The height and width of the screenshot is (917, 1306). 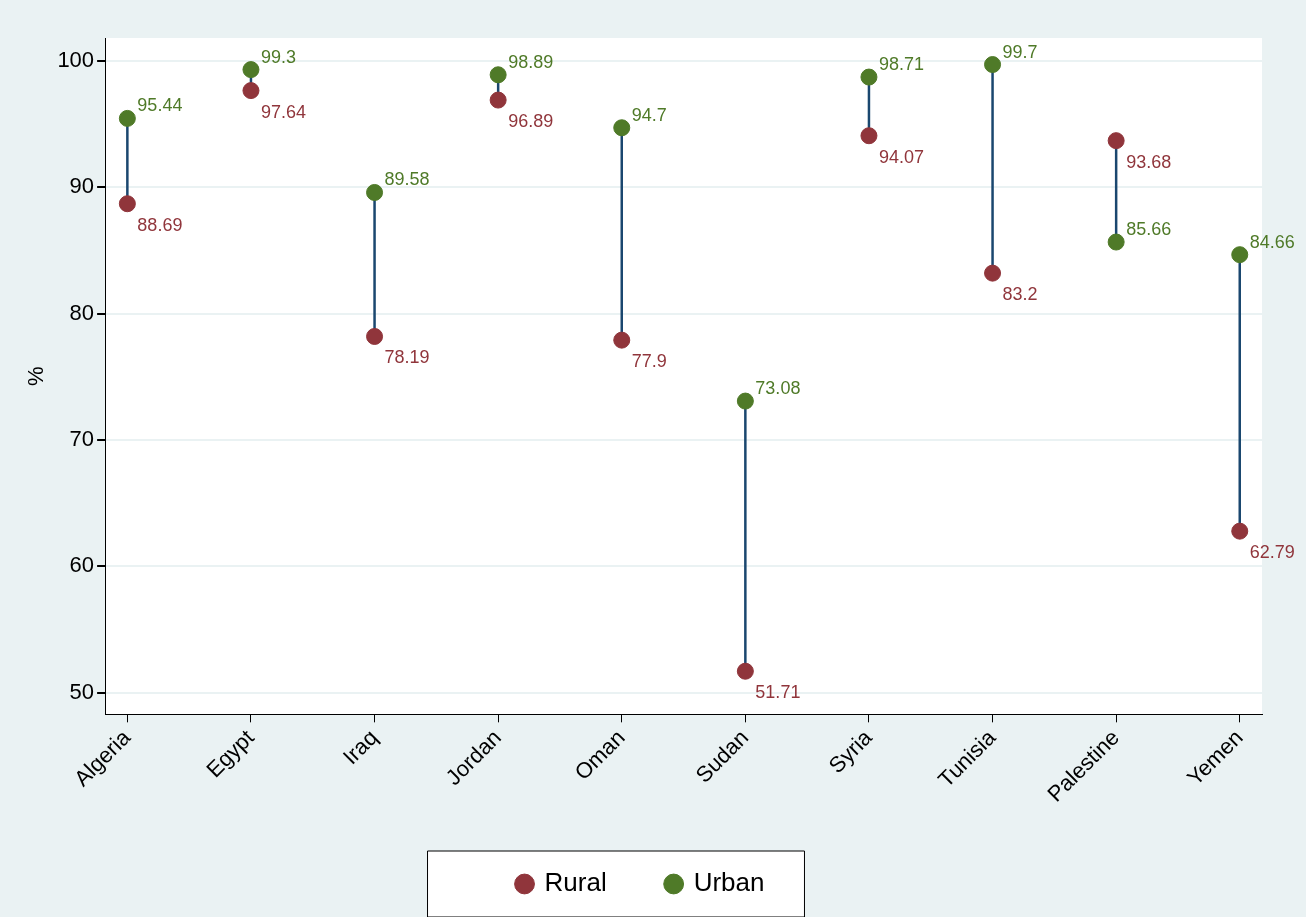 I want to click on y-tick-label: 100, so click(x=76, y=59).